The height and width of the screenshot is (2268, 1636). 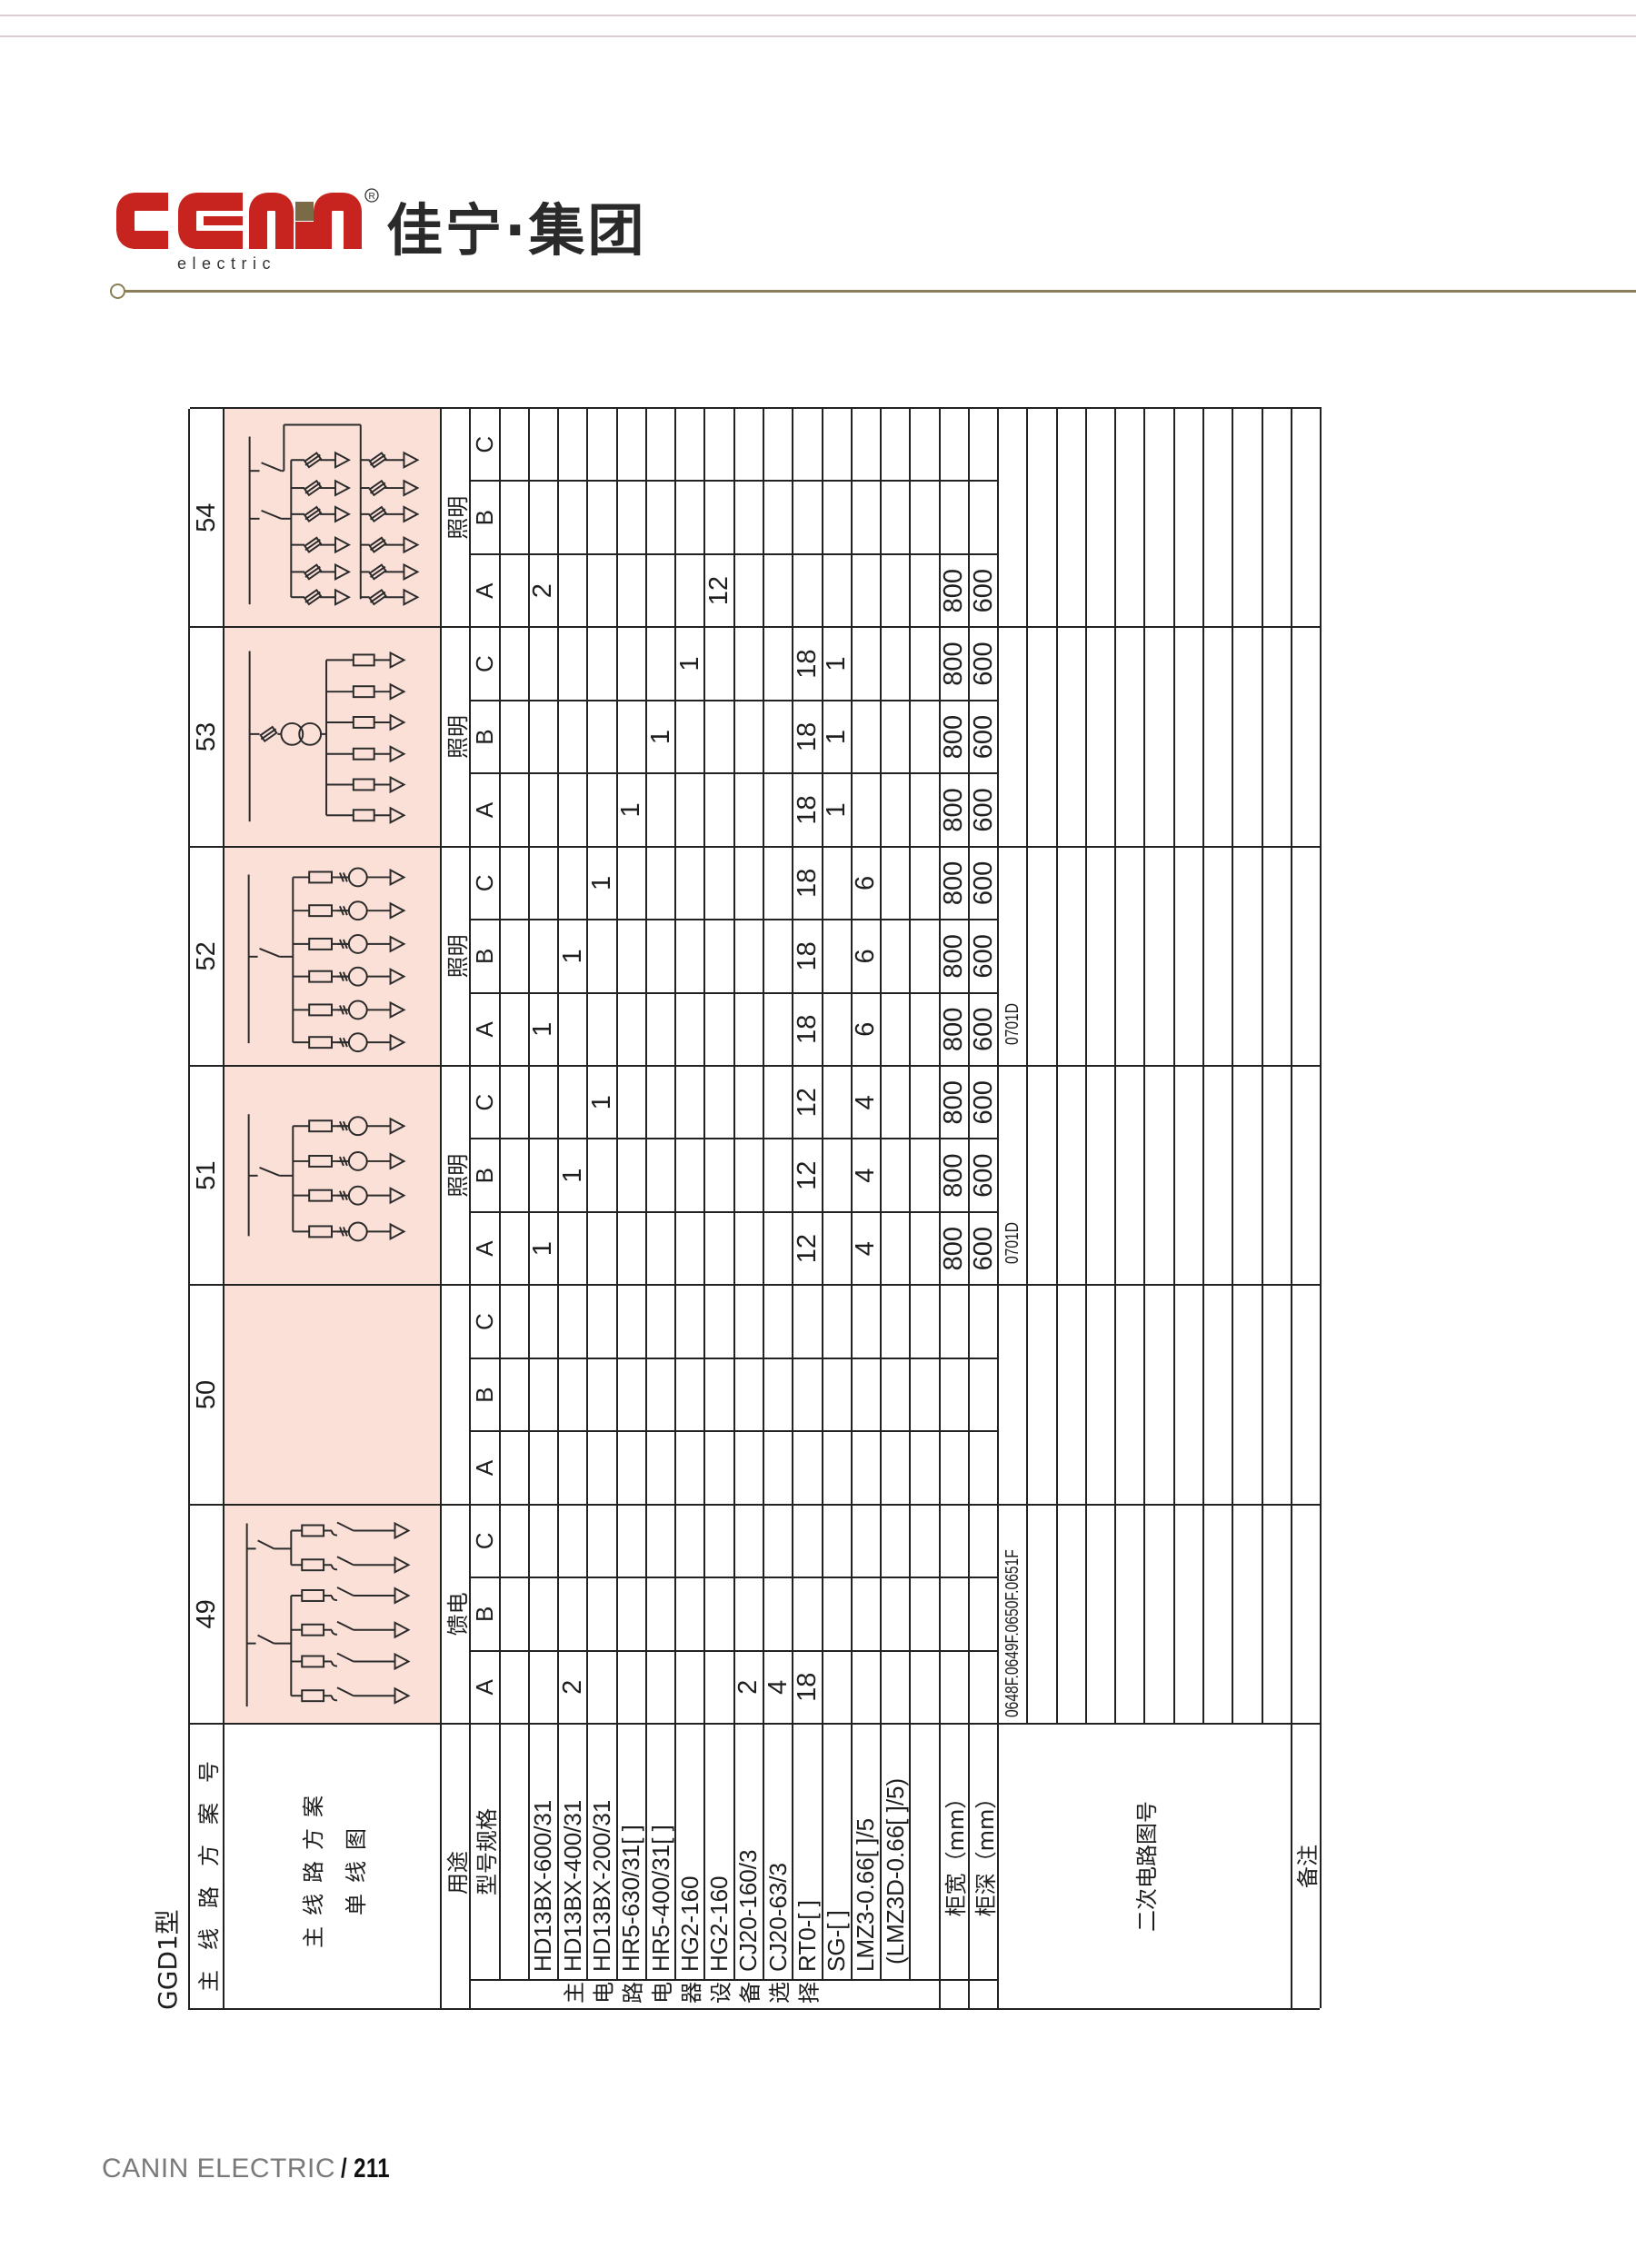 I want to click on equipment-qty-text: 1, so click(x=601, y=1102).